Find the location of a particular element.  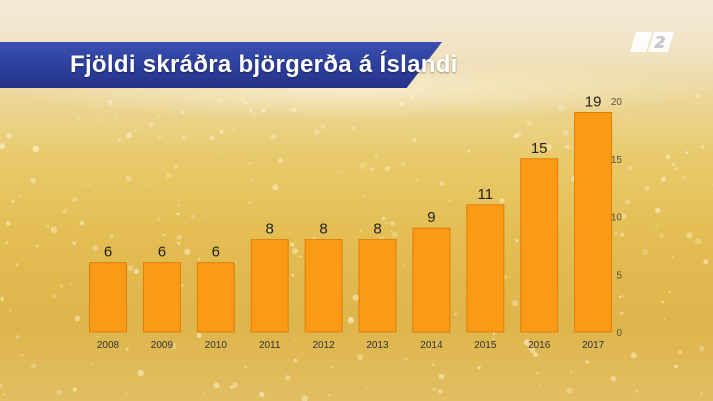

y-tick-label: 20 is located at coordinates (617, 102).